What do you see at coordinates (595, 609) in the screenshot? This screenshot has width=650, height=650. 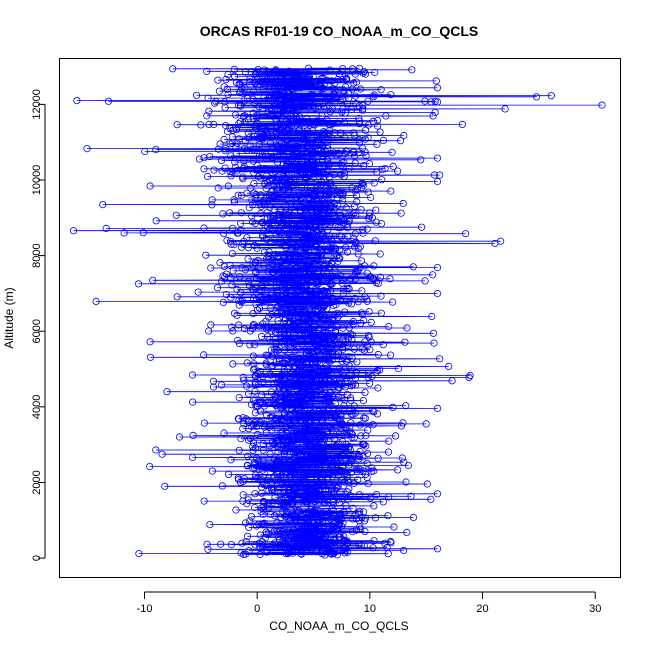 I see `x-tick-label: 30` at bounding box center [595, 609].